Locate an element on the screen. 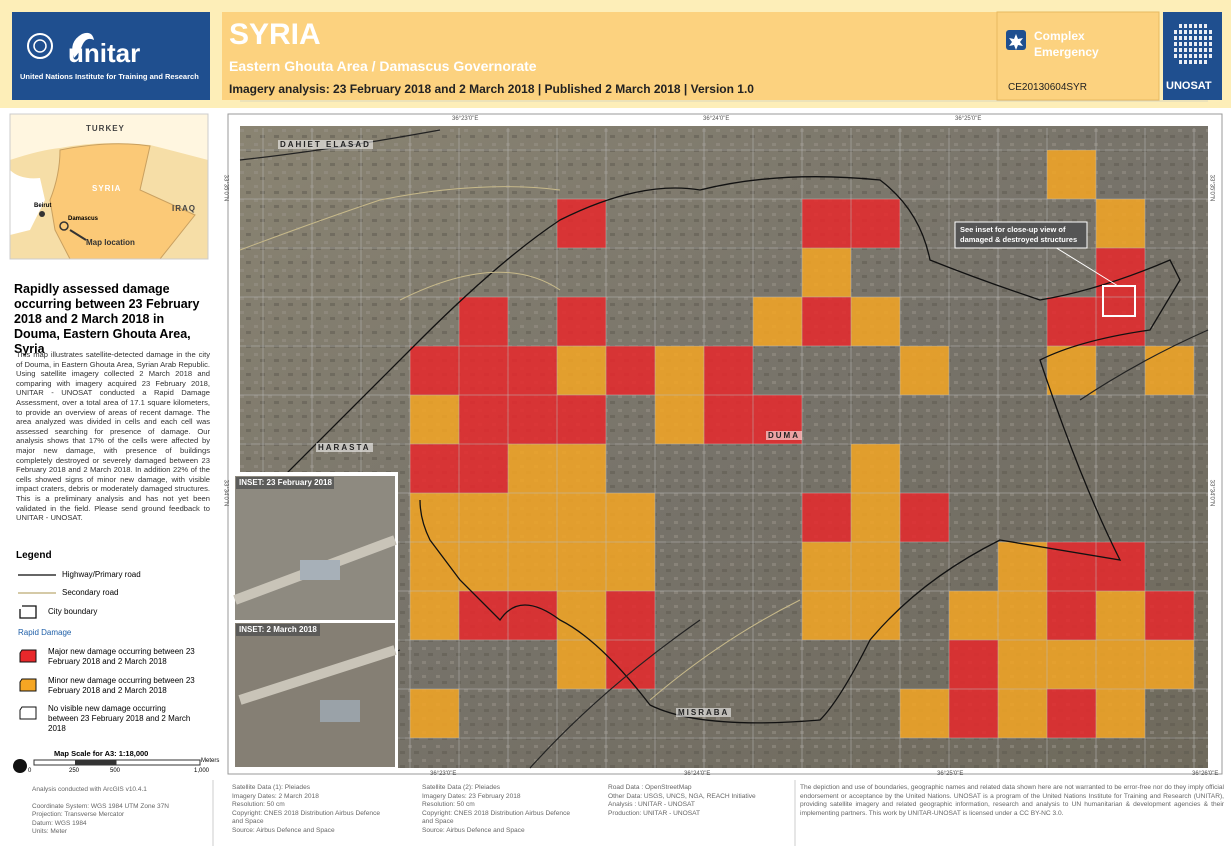  text-line: Analysis : UNITAR - UNOSAT is located at coordinates (651, 805).